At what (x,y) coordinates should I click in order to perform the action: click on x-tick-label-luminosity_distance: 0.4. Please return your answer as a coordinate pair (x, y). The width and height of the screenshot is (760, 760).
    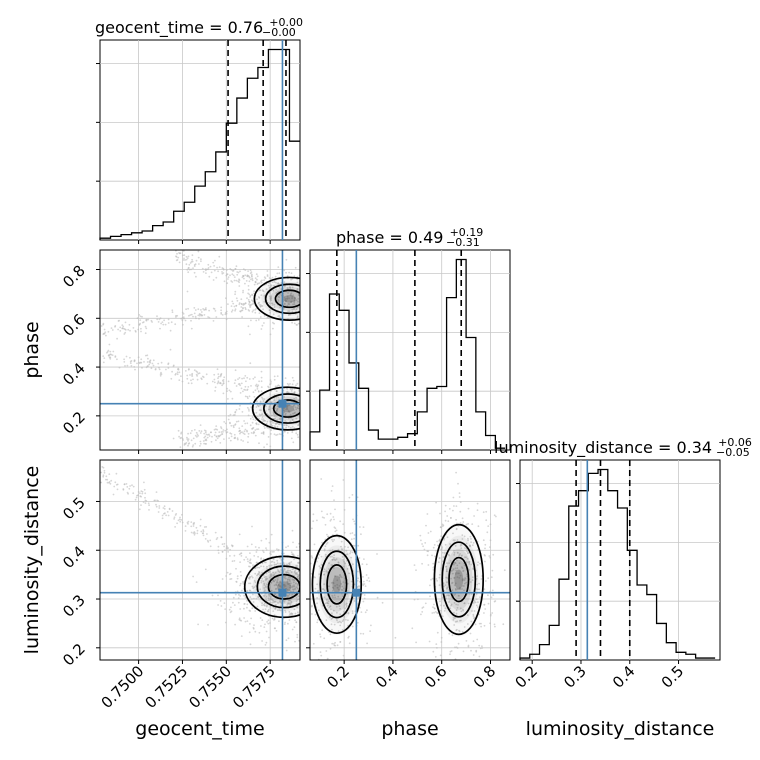
    Looking at the image, I should click on (624, 677).